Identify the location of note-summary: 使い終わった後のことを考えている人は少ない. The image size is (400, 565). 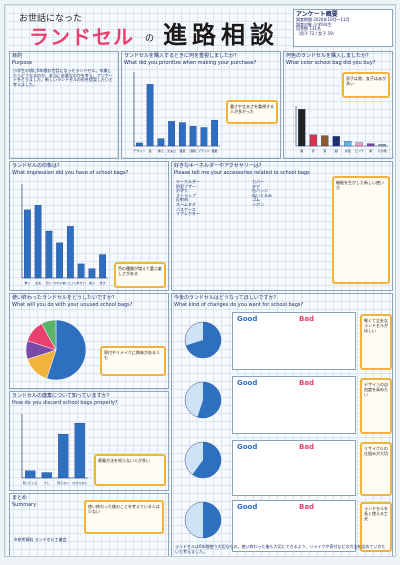
(124, 517).